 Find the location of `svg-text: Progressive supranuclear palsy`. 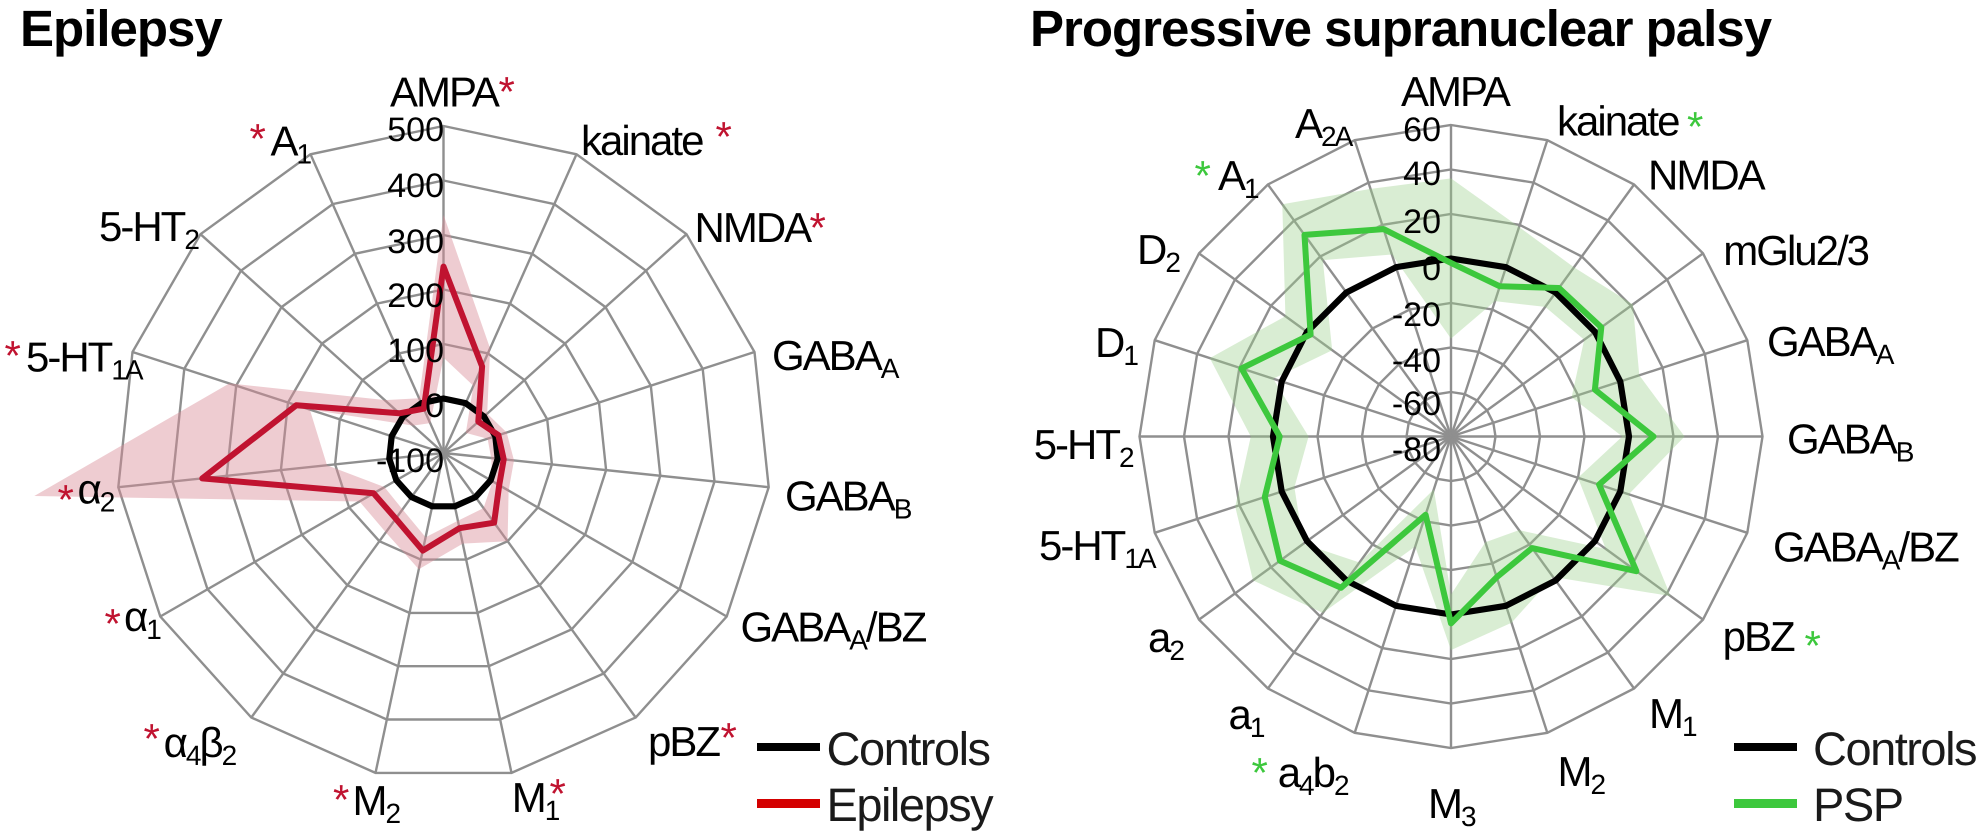

svg-text: Progressive supranuclear palsy is located at coordinates (1401, 28).